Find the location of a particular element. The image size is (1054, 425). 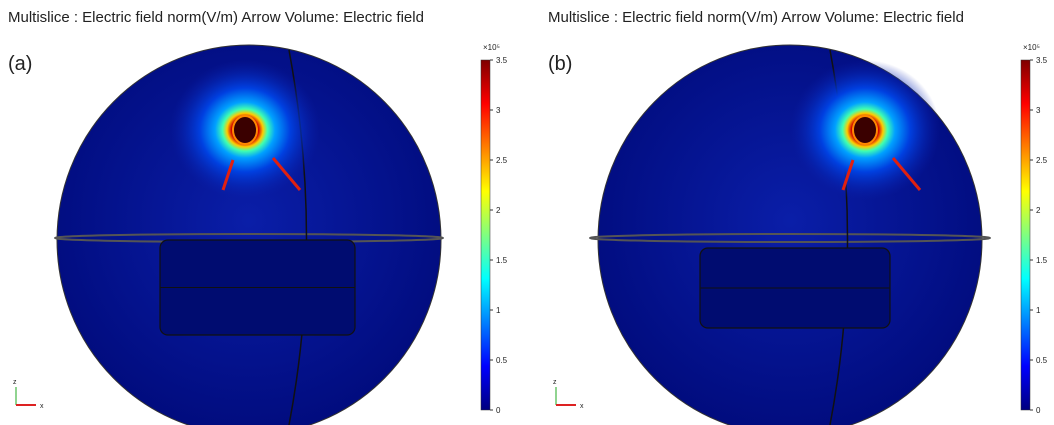

equator is located at coordinates (790, 238).